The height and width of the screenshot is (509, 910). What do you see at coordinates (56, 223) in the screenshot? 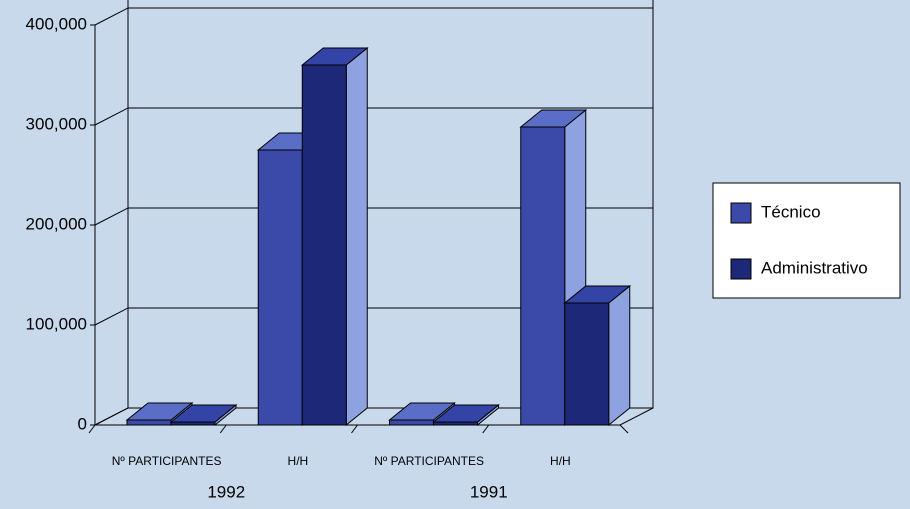
I see `y-tick-label: 200,000` at bounding box center [56, 223].